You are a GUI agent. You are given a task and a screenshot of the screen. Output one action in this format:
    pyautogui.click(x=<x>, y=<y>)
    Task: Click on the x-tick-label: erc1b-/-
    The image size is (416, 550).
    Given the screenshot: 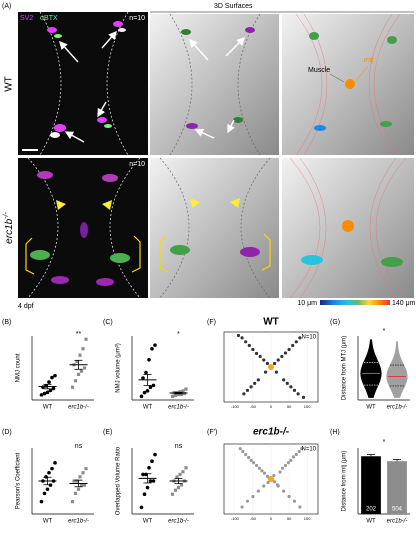 What is the action you would take?
    pyautogui.click(x=78, y=522)
    